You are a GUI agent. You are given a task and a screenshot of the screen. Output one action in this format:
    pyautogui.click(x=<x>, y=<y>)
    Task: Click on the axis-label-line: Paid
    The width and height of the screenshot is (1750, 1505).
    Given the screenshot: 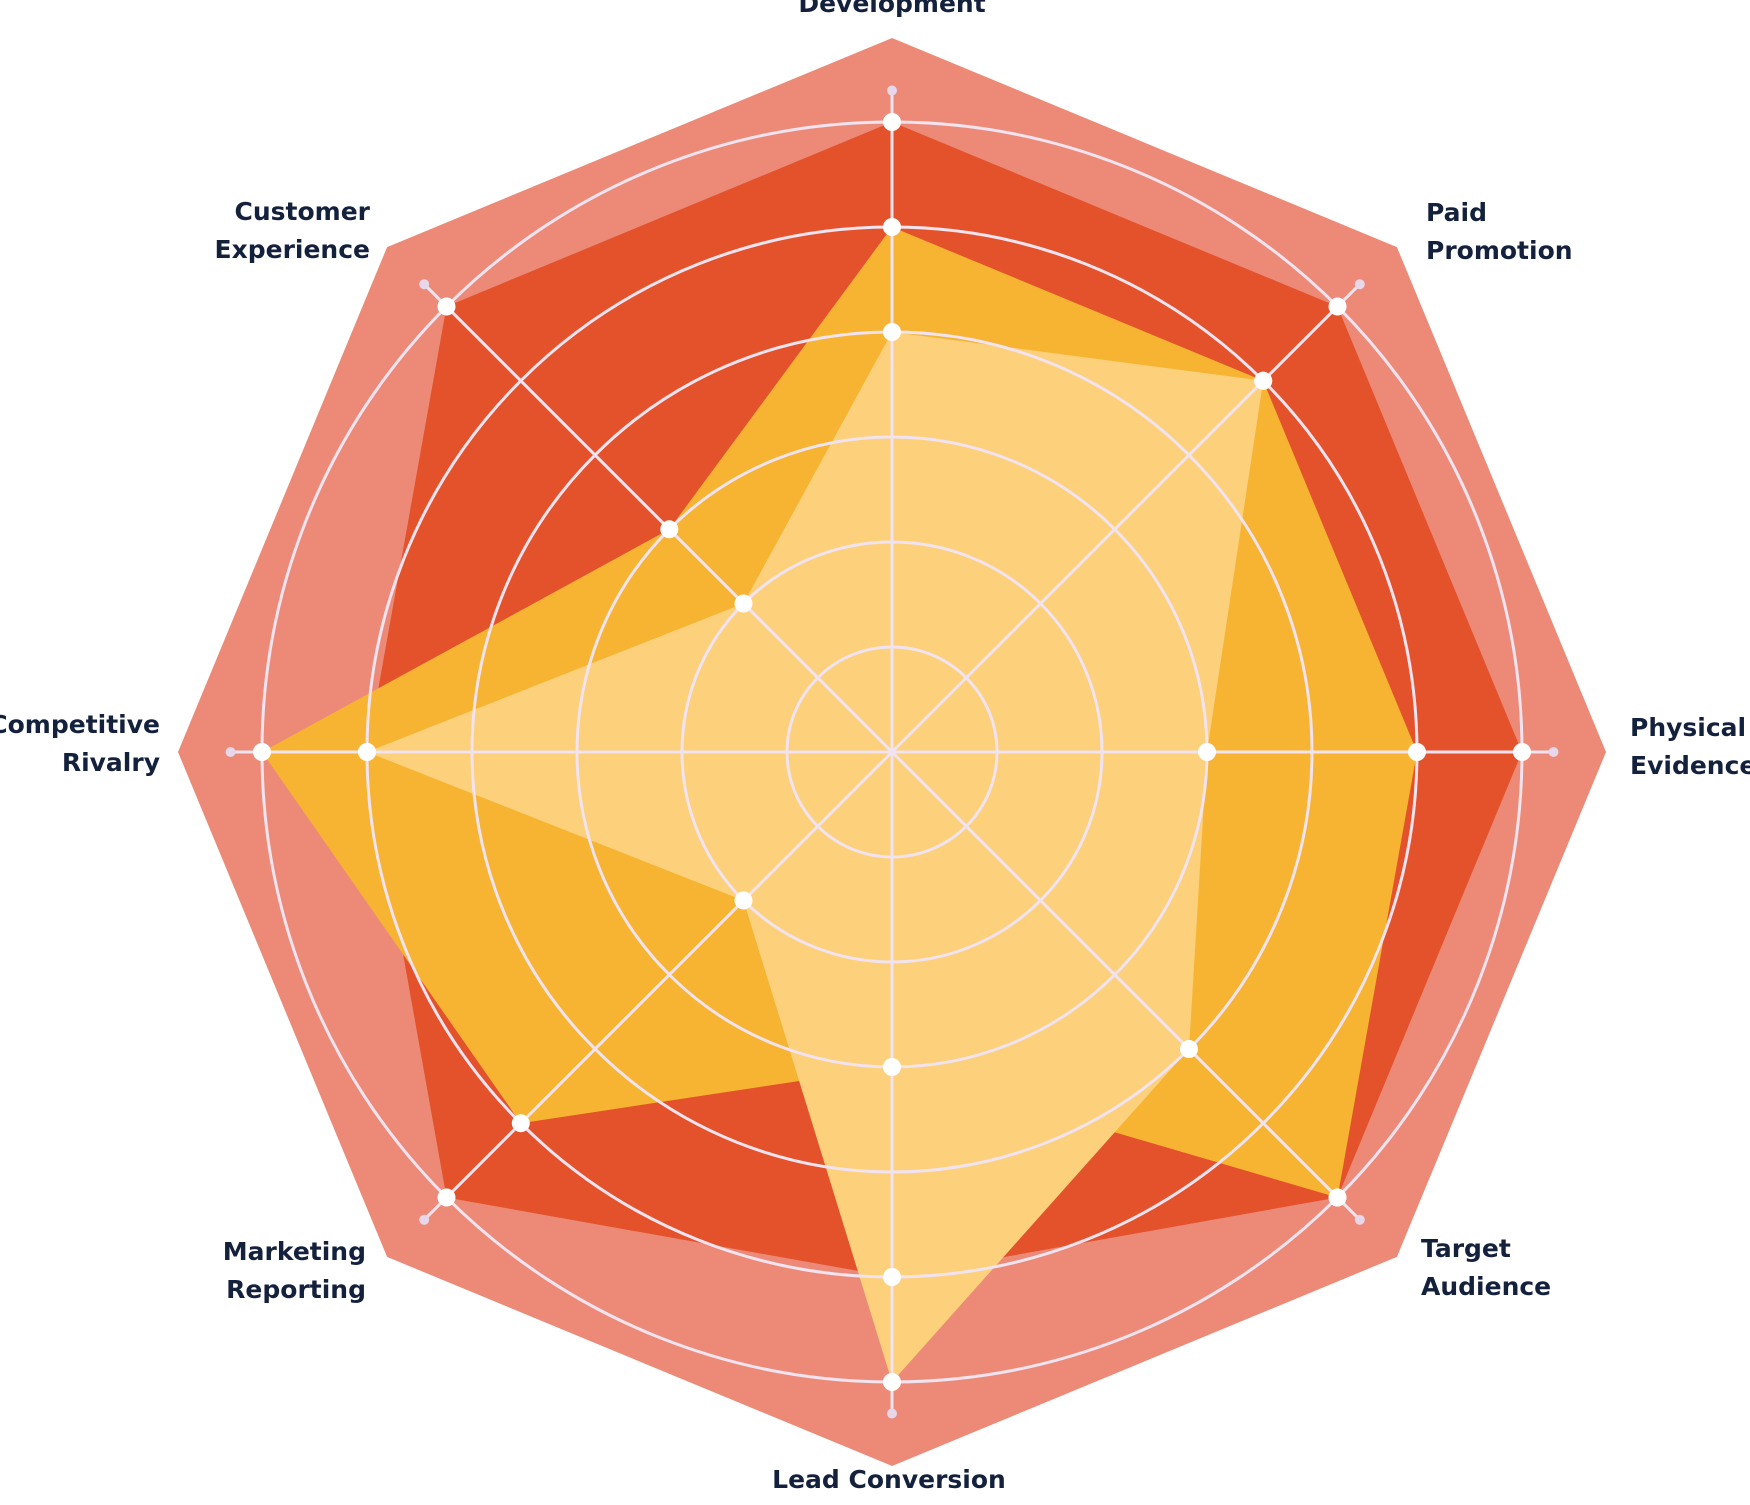 What is the action you would take?
    pyautogui.click(x=1456, y=212)
    